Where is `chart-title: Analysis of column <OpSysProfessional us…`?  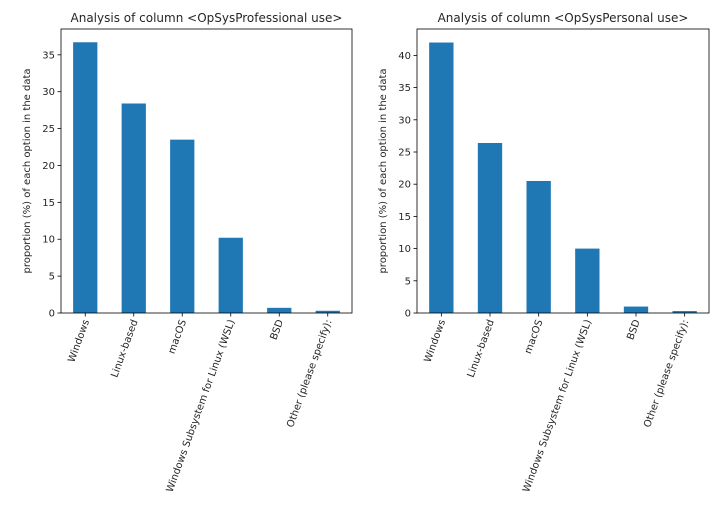 chart-title: Analysis of column <OpSysProfessional us… is located at coordinates (207, 18).